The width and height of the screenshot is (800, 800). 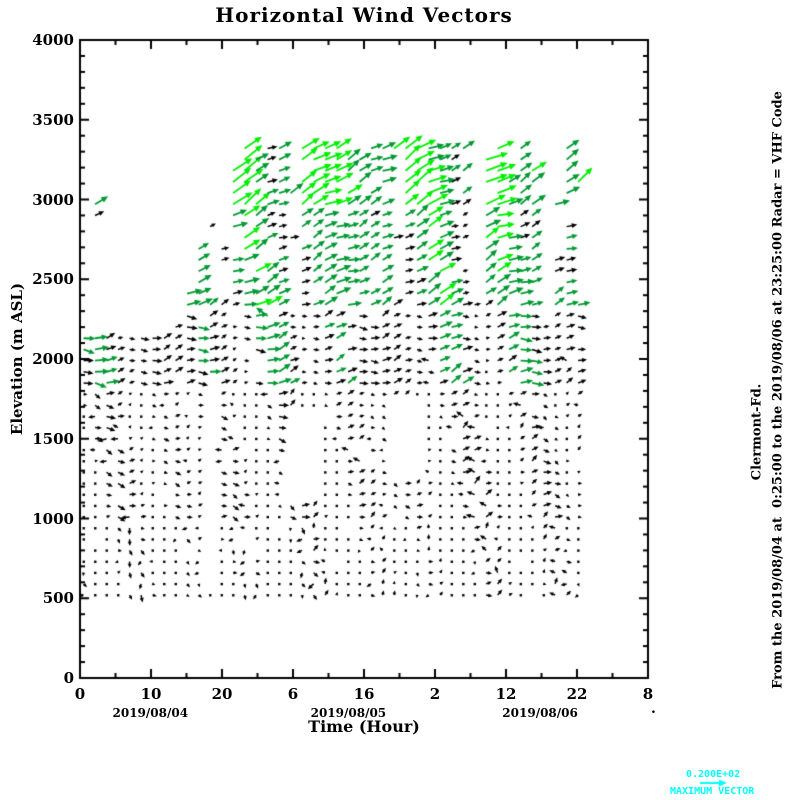 What do you see at coordinates (68, 678) in the screenshot?
I see `y-tick-label: 0` at bounding box center [68, 678].